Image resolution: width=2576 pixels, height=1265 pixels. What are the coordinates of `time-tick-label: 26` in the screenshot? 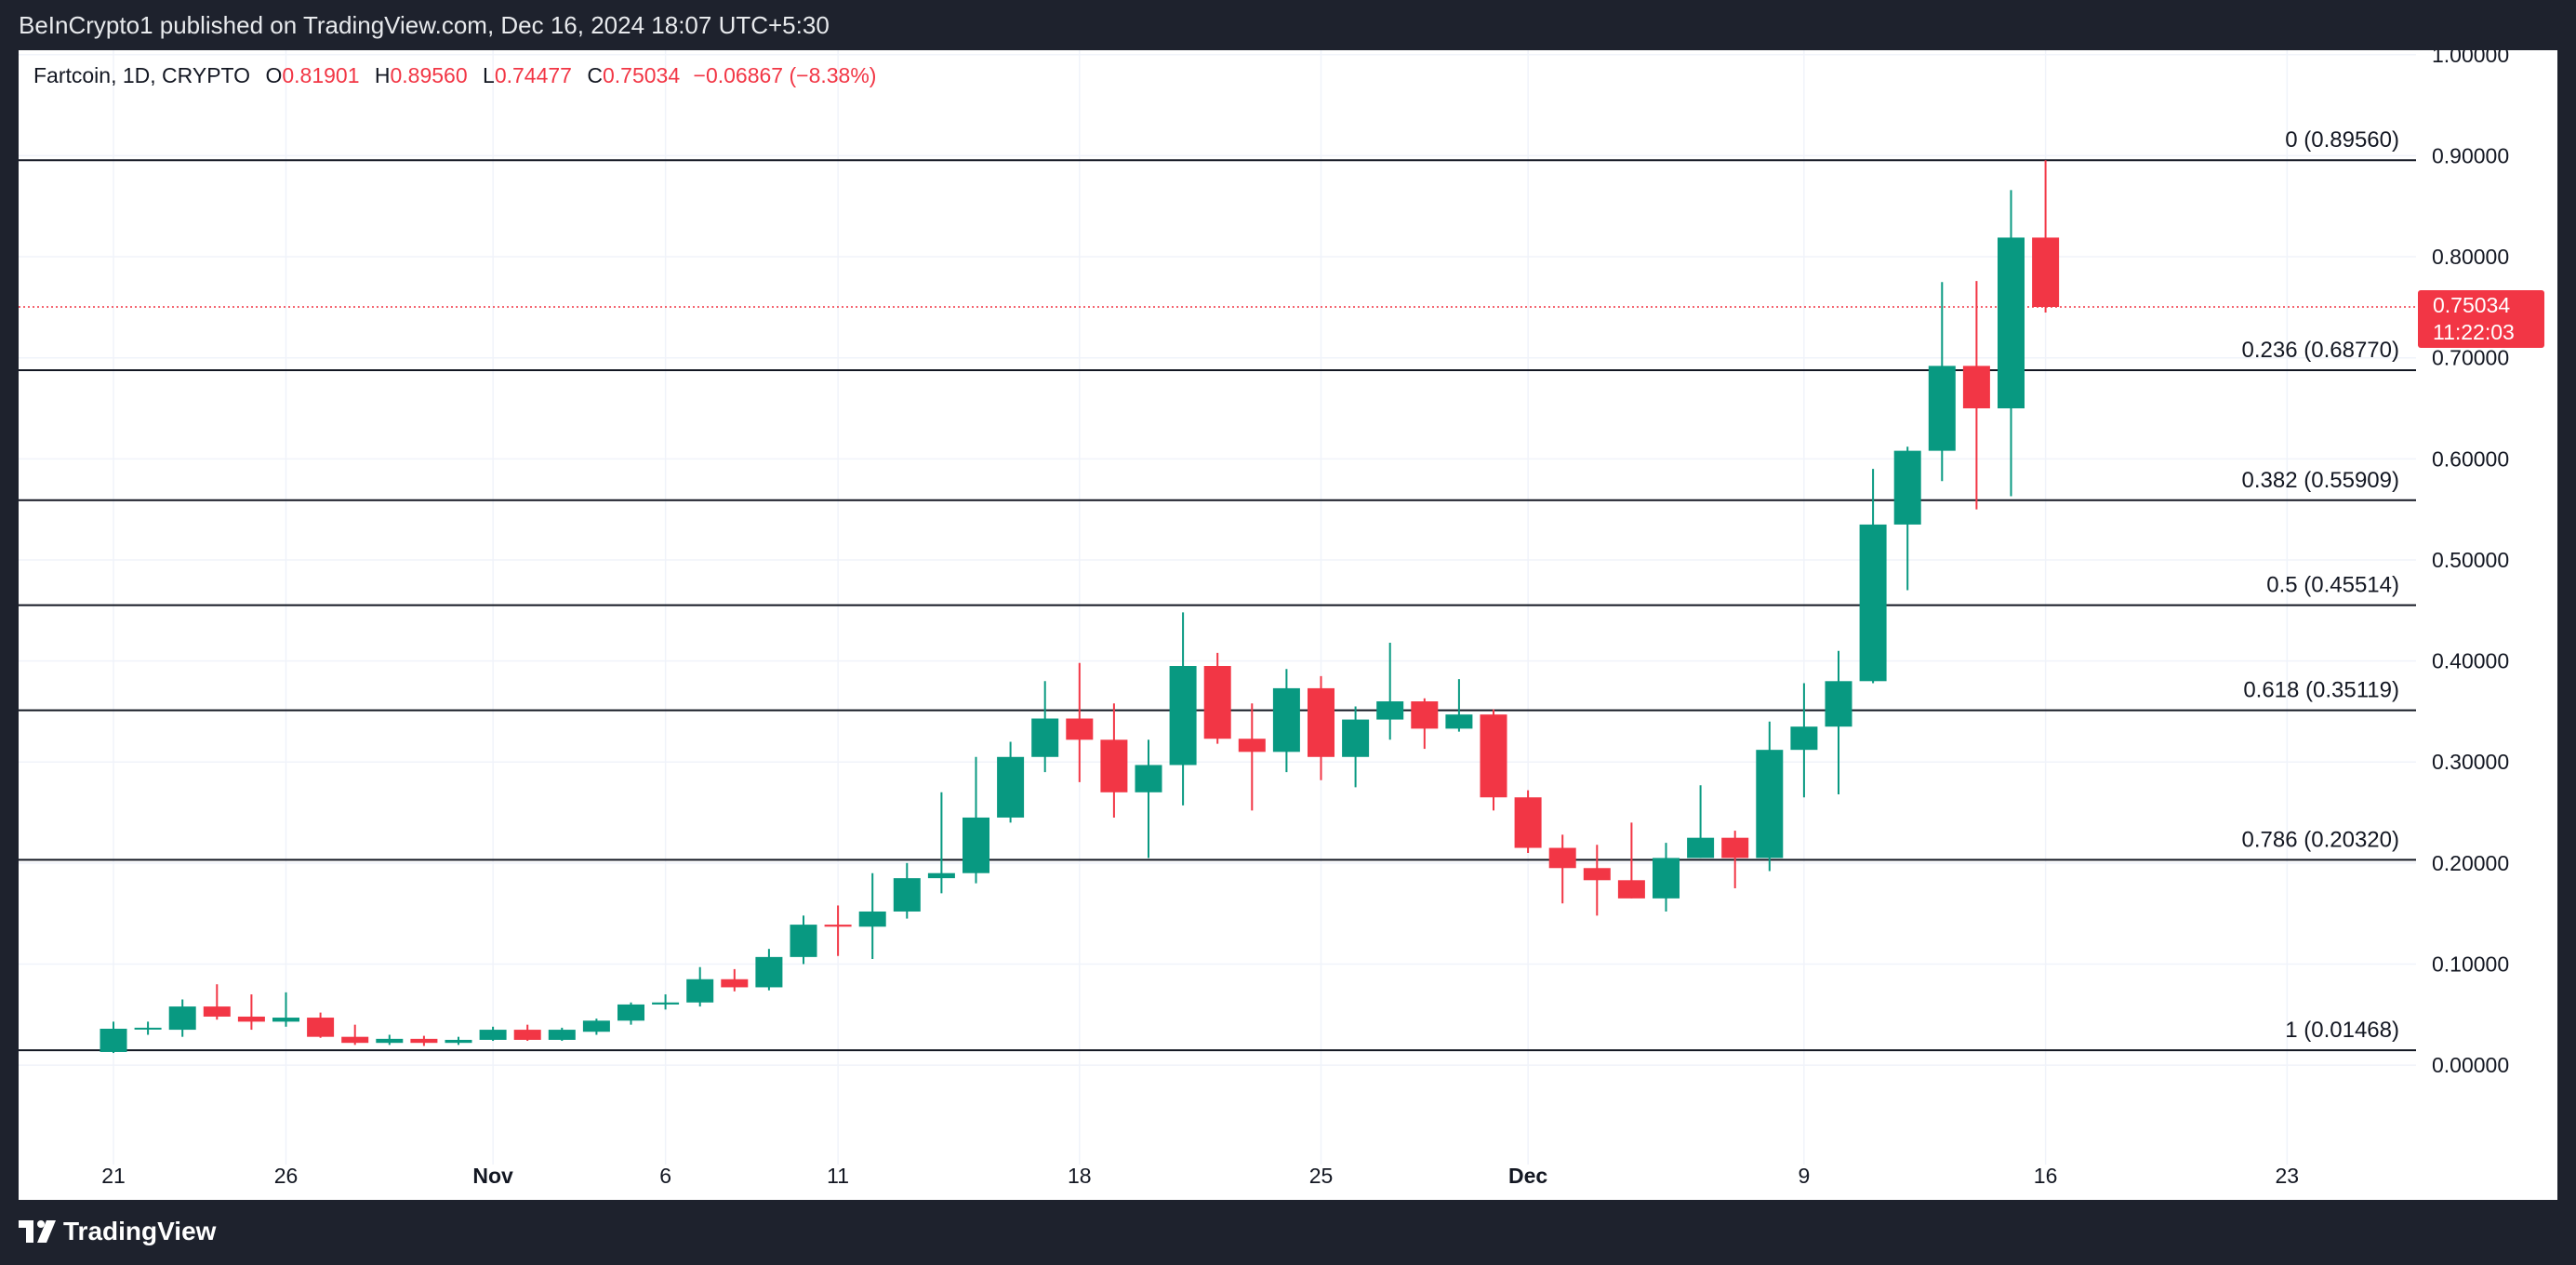 It's located at (286, 1176).